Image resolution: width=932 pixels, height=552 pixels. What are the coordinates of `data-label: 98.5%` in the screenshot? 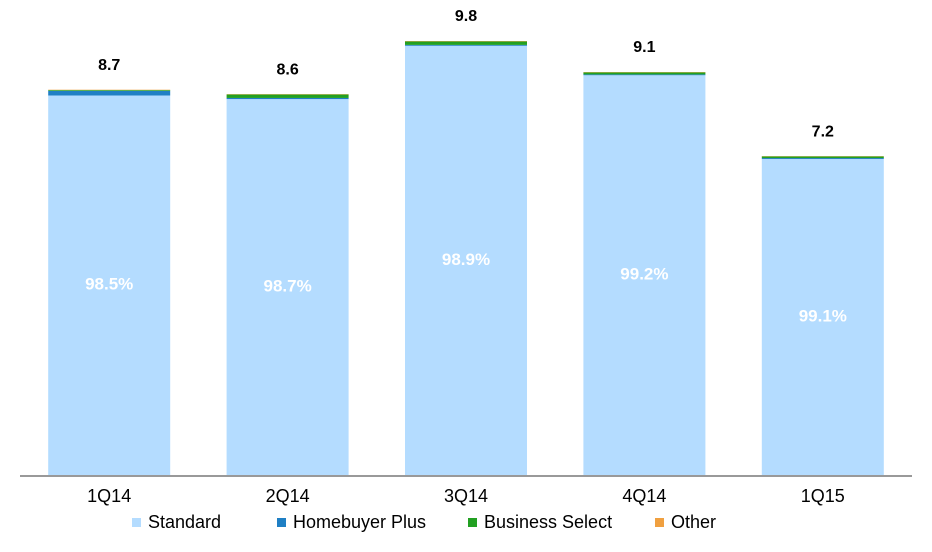 It's located at (109, 284).